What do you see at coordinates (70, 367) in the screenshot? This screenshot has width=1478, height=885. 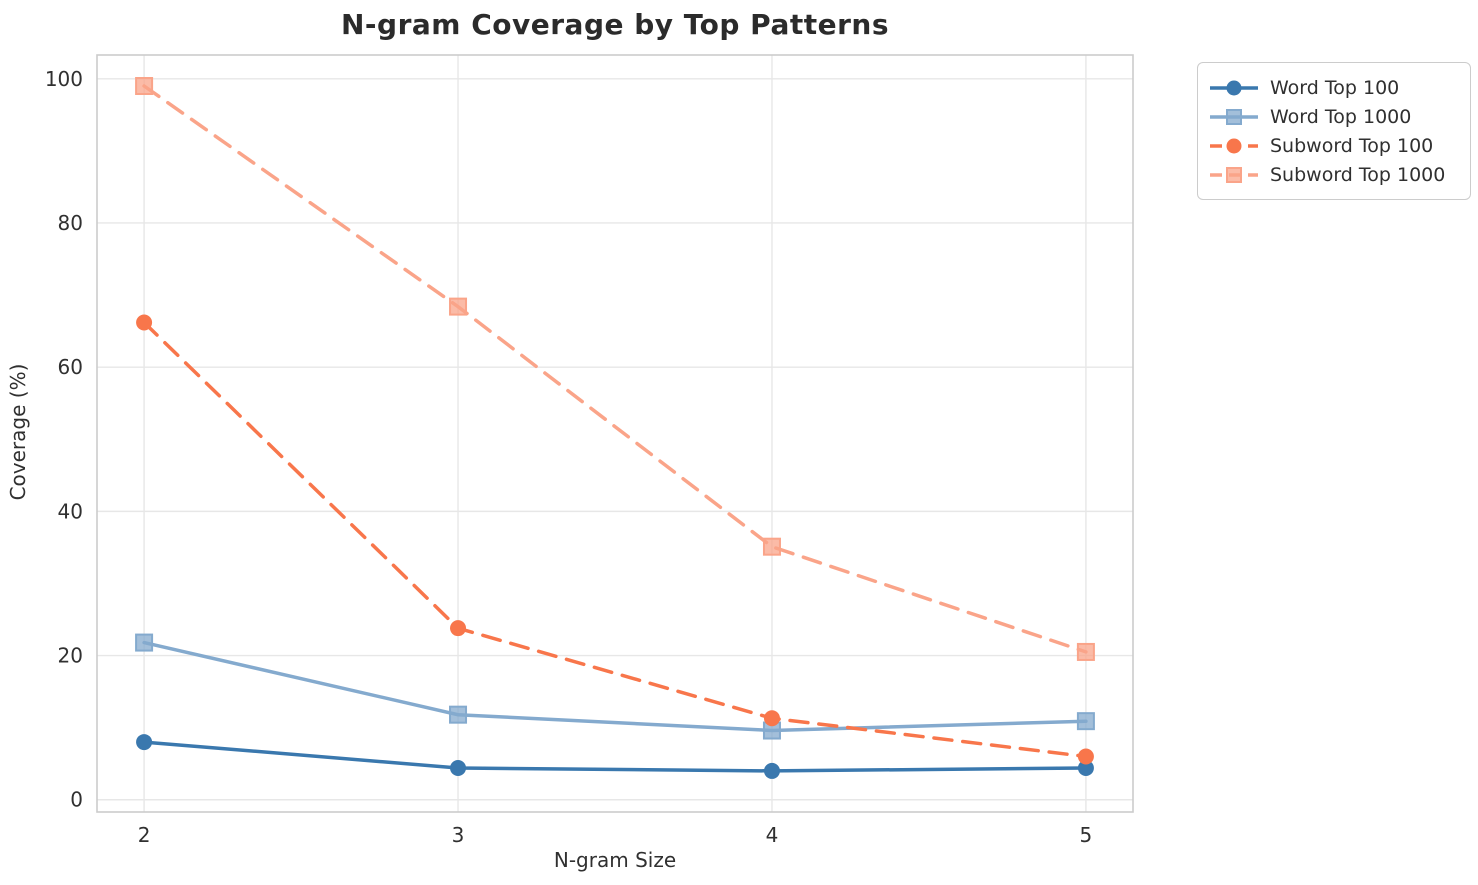 I see `y-tick-label: 60` at bounding box center [70, 367].